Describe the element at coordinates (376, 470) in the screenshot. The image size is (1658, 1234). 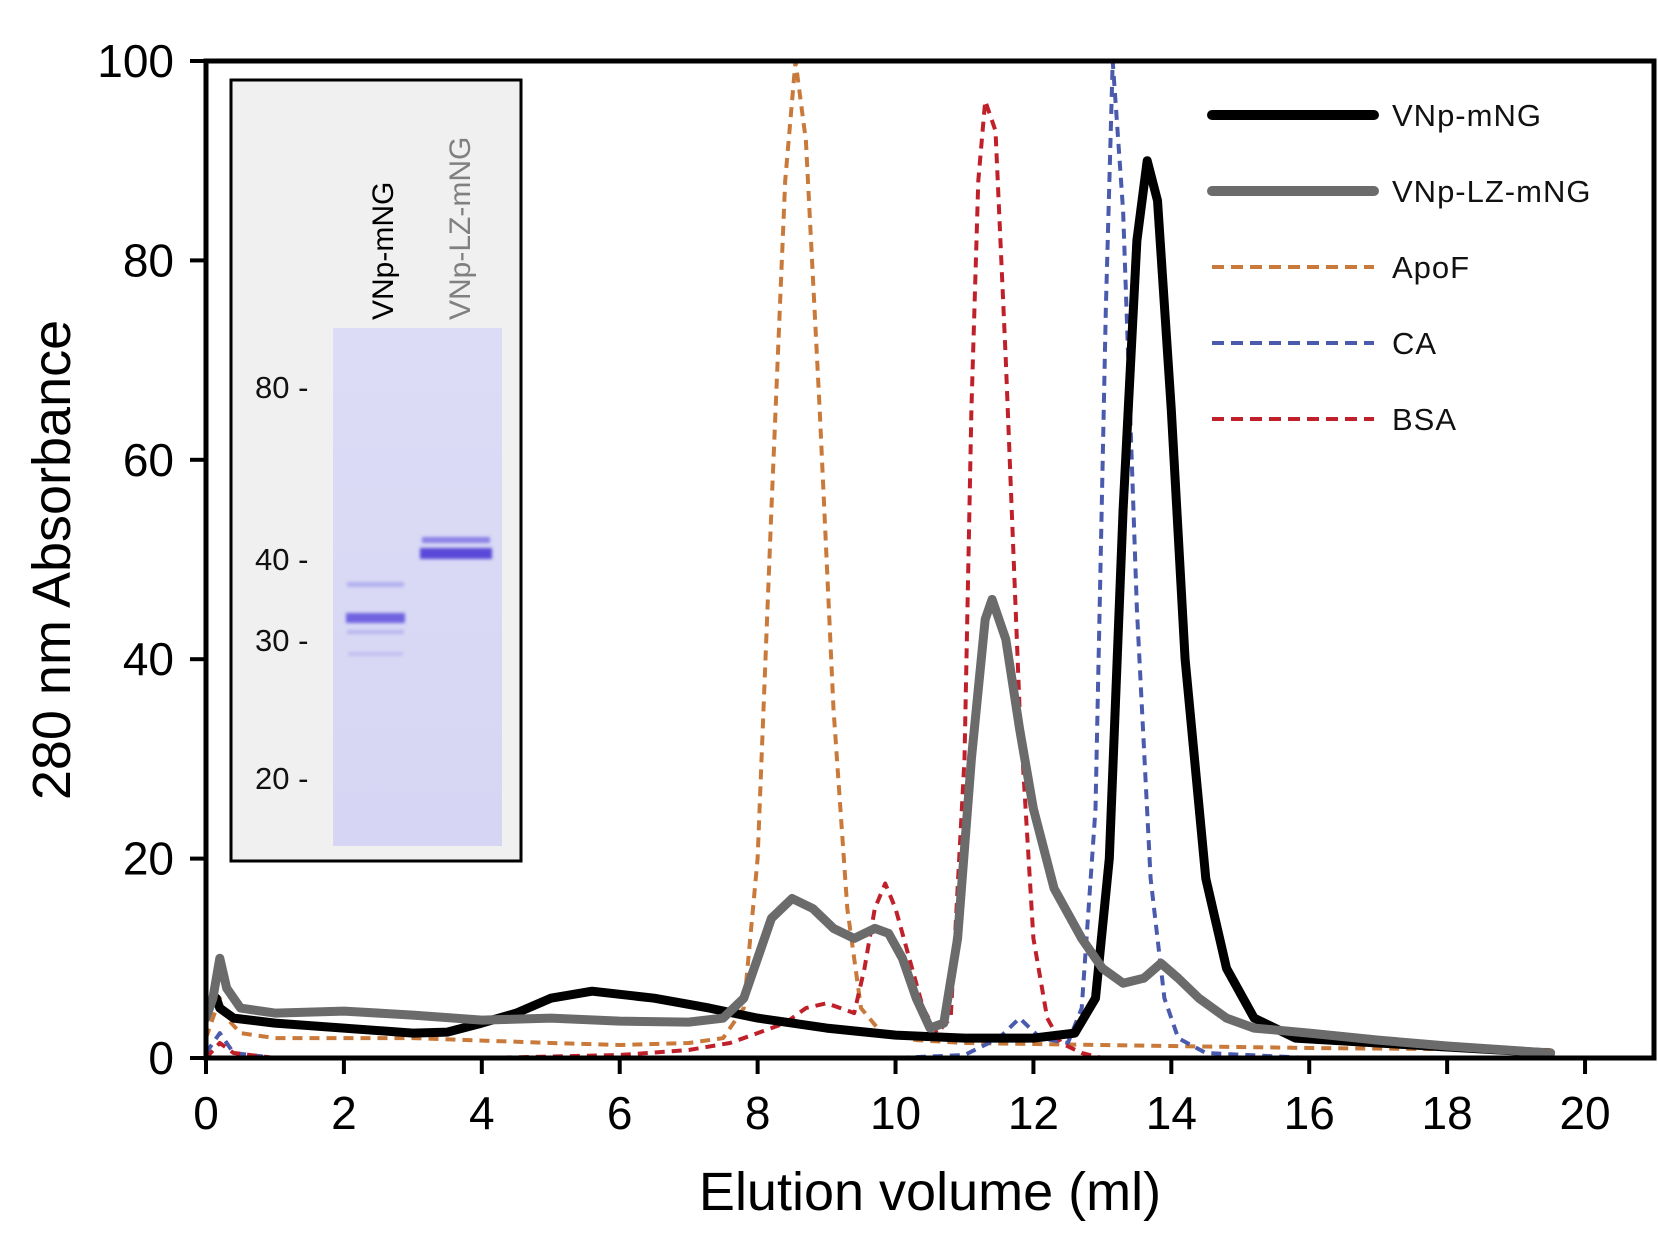
I see `gel-inset: VNp-mNG VNp-LZ-mNG 80 - 40 - 30 - 20 -` at that location.